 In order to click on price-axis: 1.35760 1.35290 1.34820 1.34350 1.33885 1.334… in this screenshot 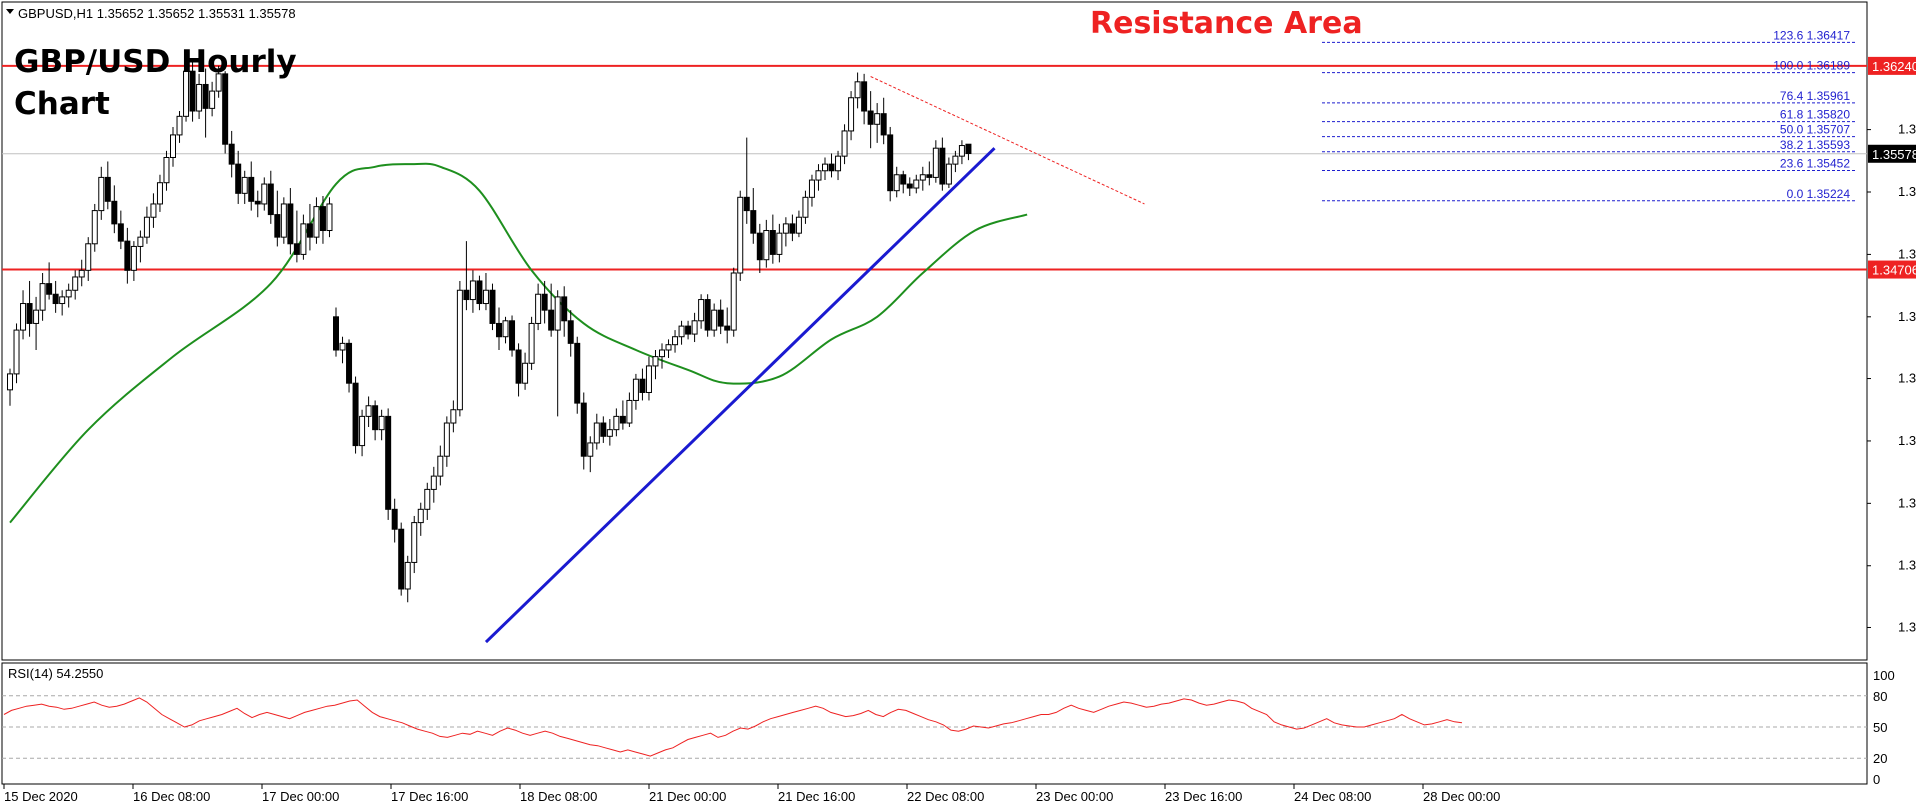, I will do `click(1891, 378)`.